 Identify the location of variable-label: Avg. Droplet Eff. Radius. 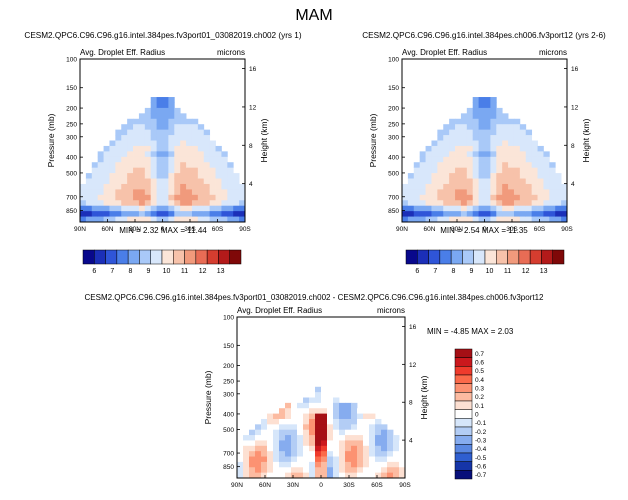
(279, 310).